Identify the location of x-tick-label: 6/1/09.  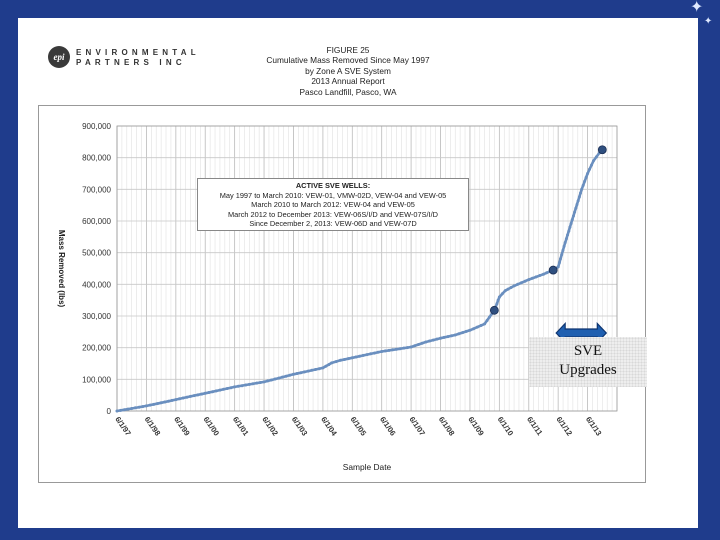
(475, 426).